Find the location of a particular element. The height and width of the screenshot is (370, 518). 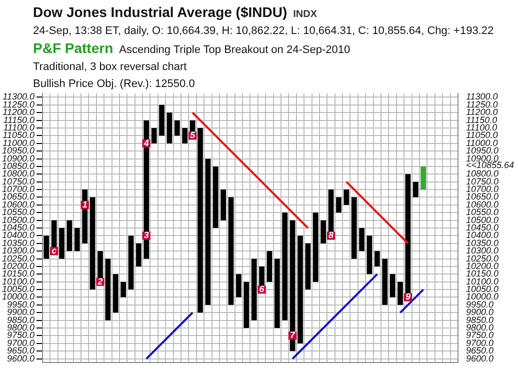

series-label: c is located at coordinates (54, 251).